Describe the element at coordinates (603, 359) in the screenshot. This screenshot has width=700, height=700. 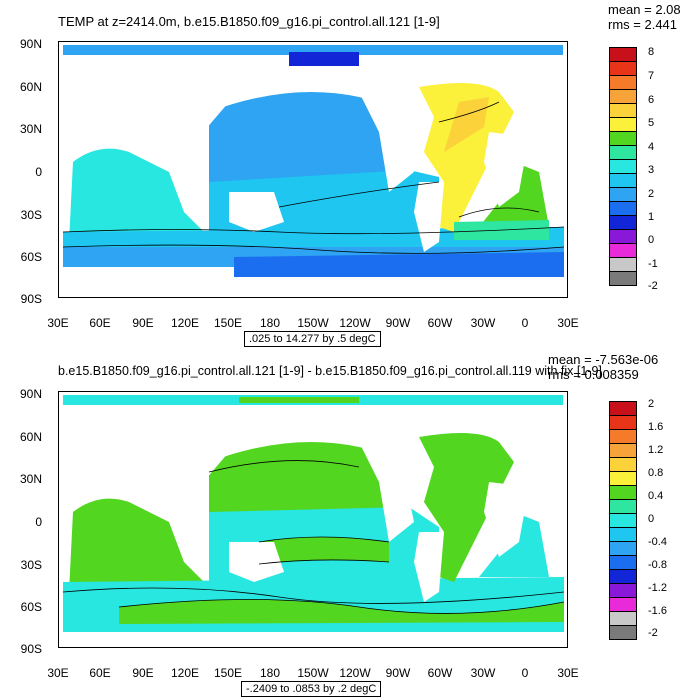
I see `bottom-mean: mean = -7.563e-06` at that location.